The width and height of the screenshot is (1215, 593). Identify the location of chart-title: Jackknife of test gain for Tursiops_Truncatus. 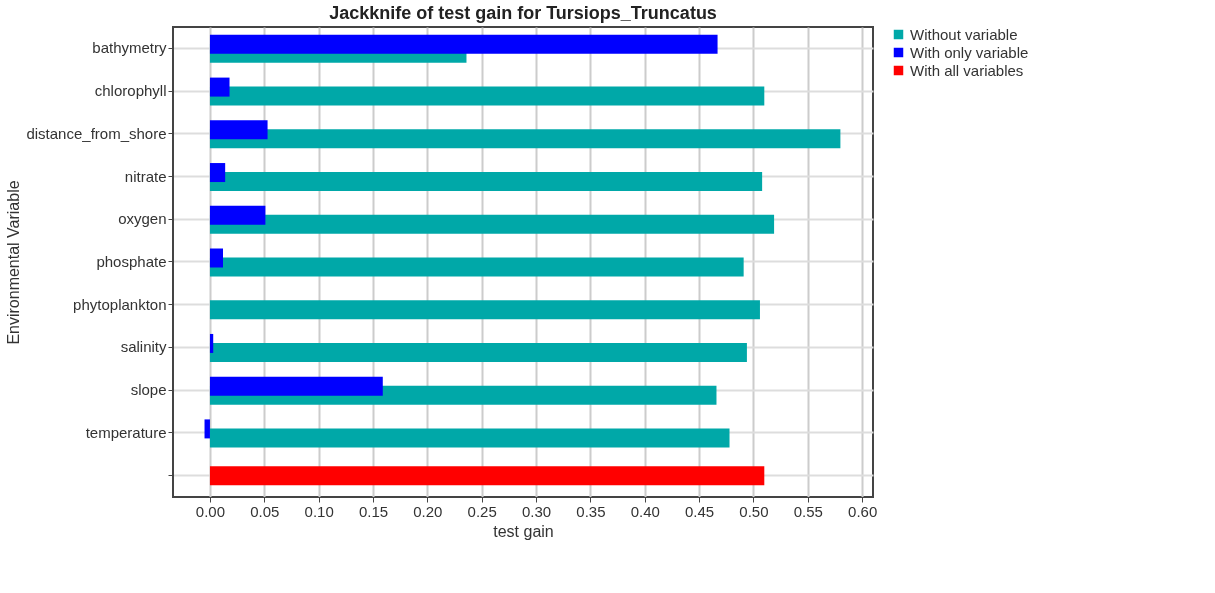
(523, 13).